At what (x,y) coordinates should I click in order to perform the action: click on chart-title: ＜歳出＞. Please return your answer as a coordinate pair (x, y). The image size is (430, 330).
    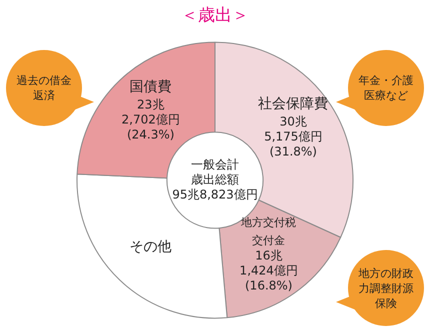
    Looking at the image, I should click on (215, 16).